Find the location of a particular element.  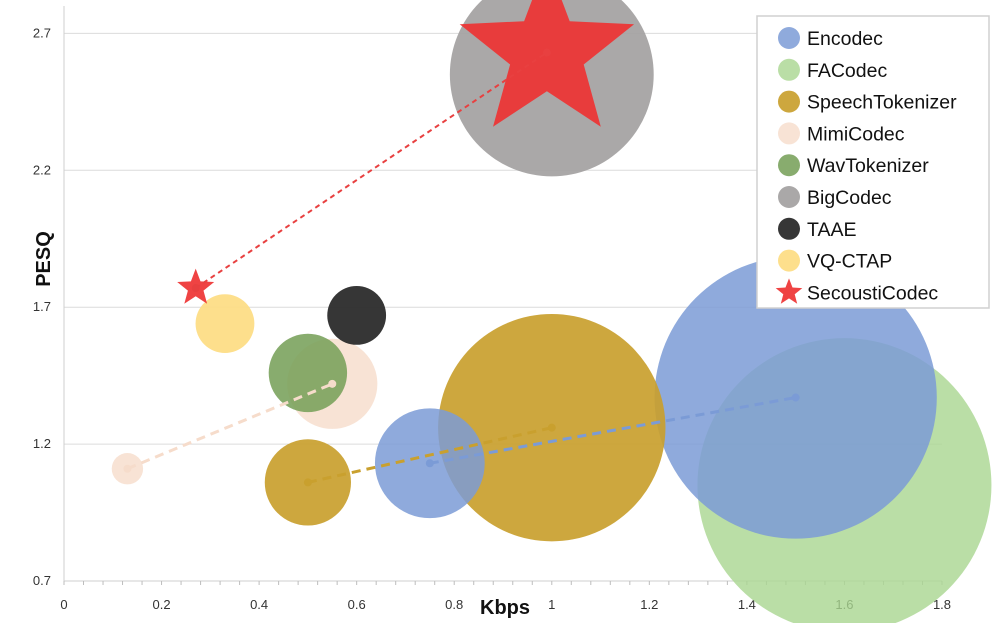

y-tick-label-4: 2.7 is located at coordinates (42, 32).